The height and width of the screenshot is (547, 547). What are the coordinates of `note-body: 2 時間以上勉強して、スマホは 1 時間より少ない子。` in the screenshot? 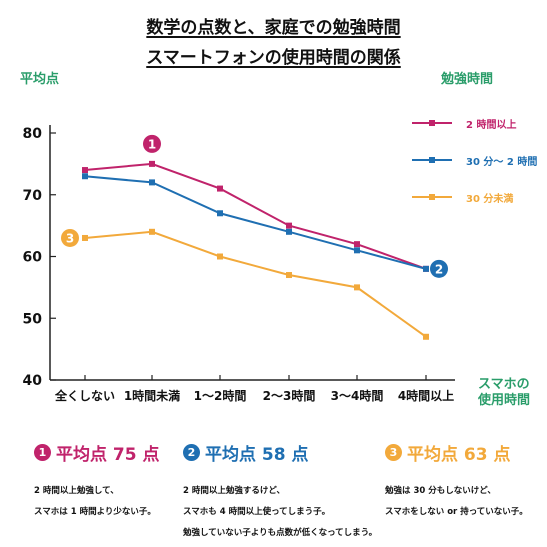 It's located at (97, 502).